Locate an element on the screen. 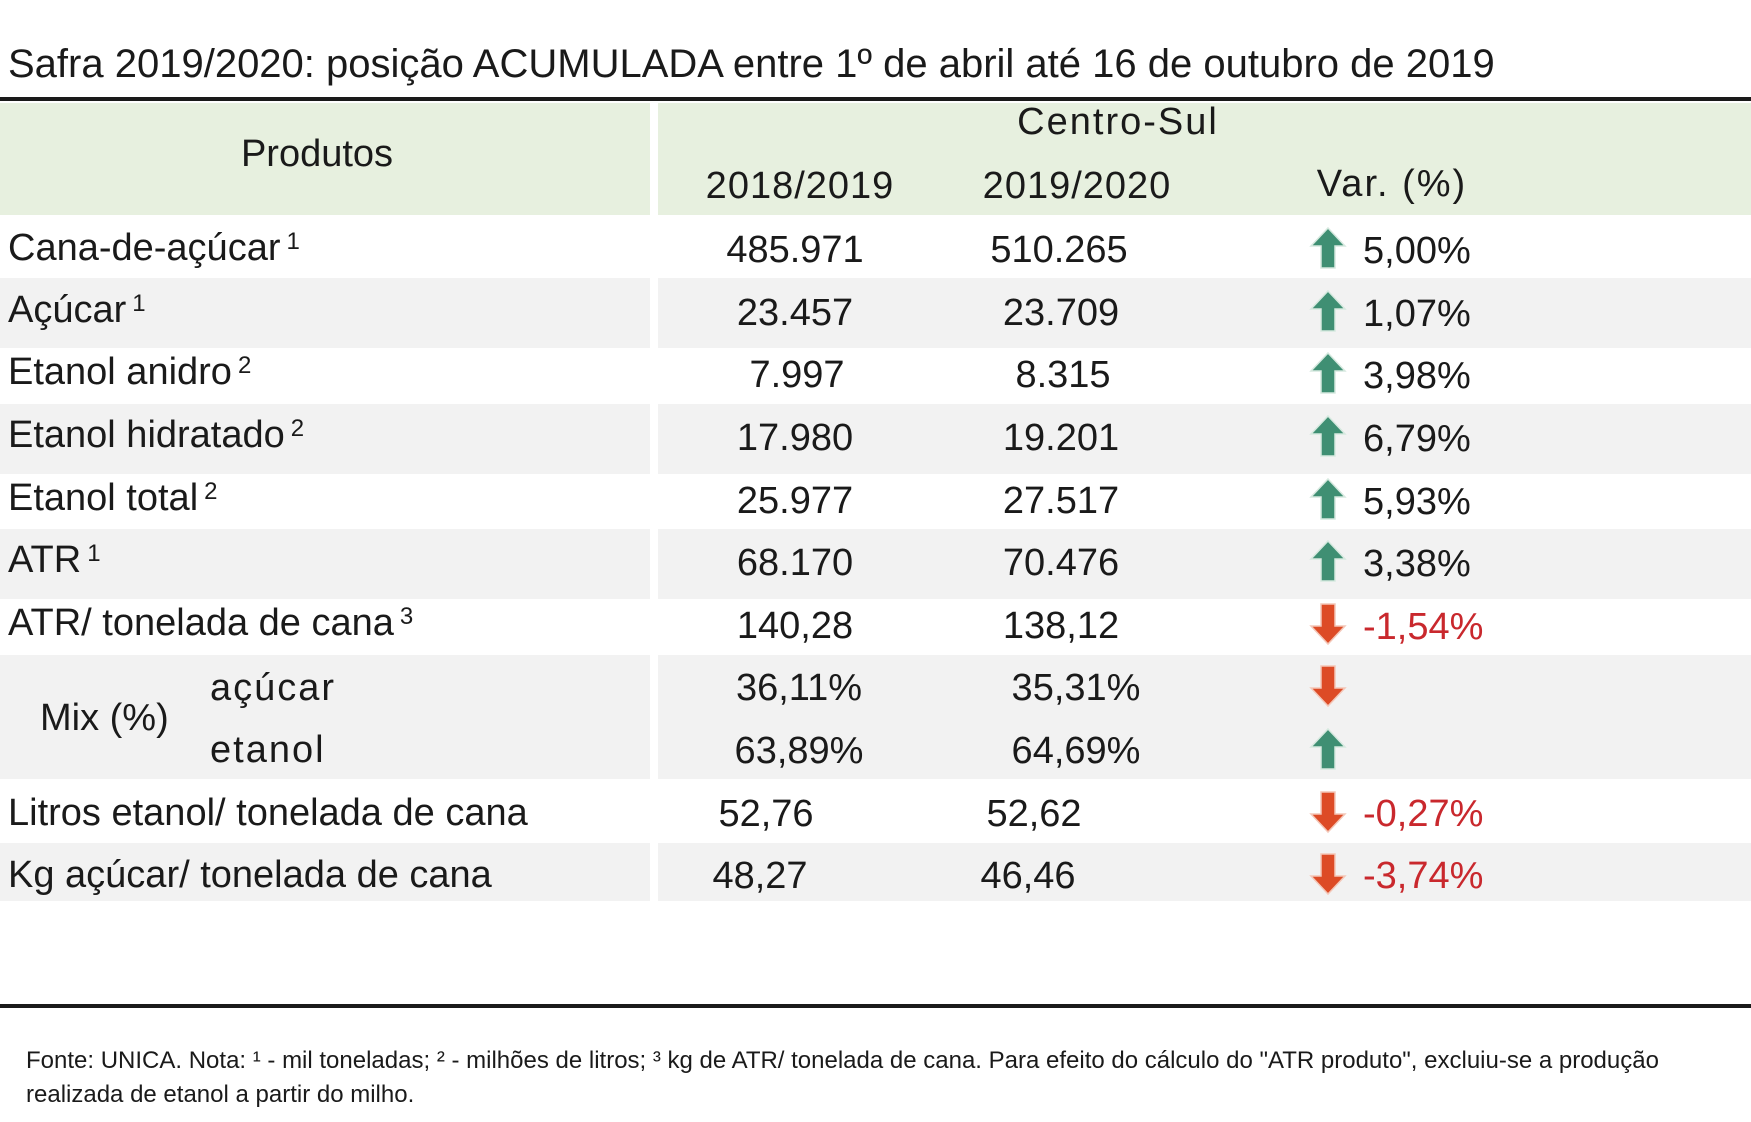  mix-etanol-label: etanol is located at coordinates (268, 750).